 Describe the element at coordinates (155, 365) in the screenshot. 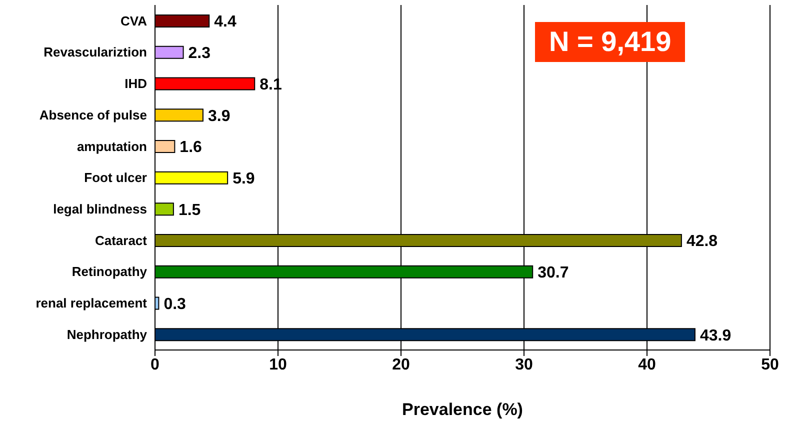

I see `x-tick-label: 0` at that location.